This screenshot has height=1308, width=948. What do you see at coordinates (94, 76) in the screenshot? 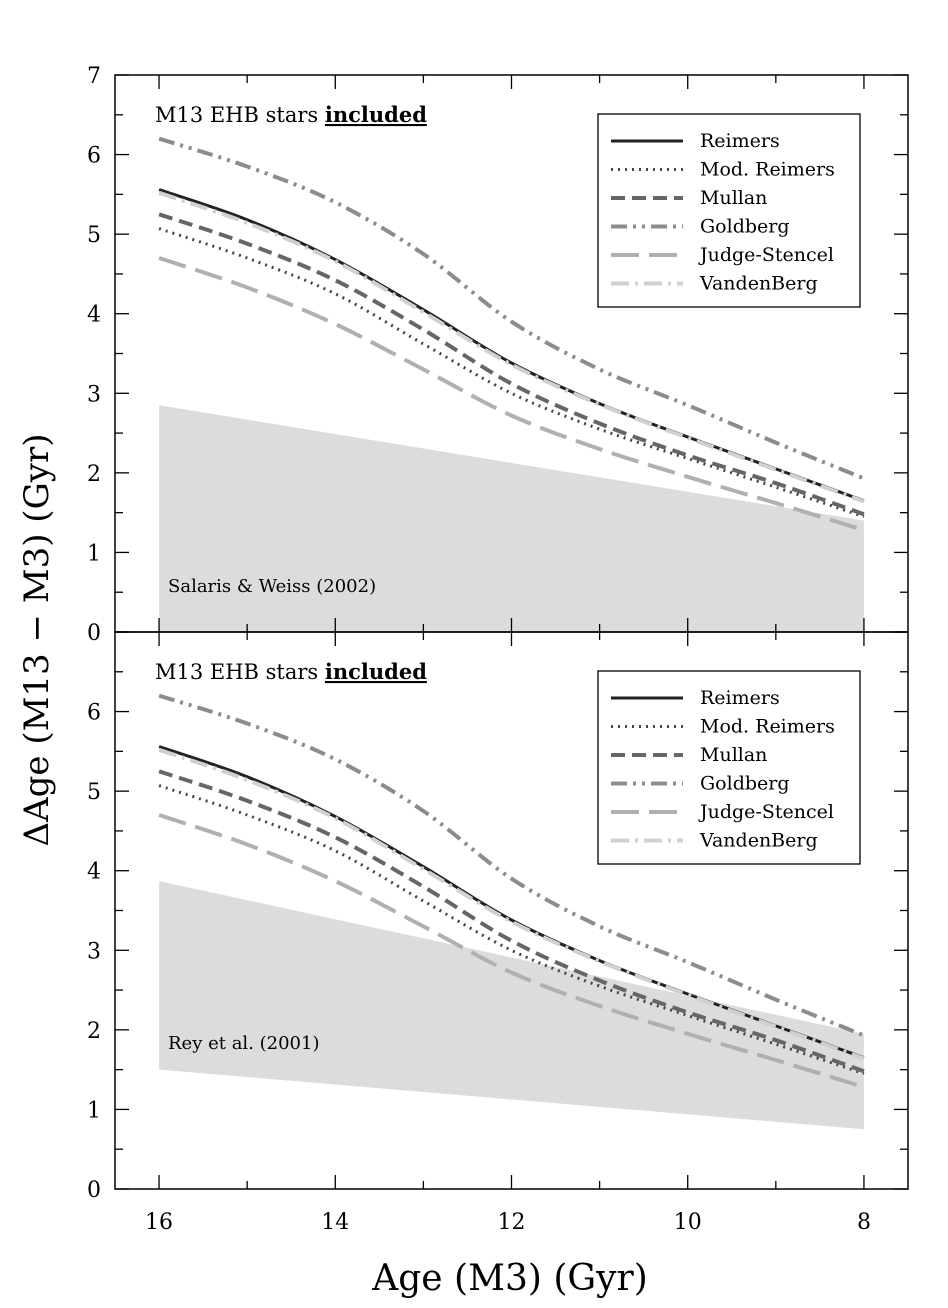
I see `y-tick-label: 7` at bounding box center [94, 76].